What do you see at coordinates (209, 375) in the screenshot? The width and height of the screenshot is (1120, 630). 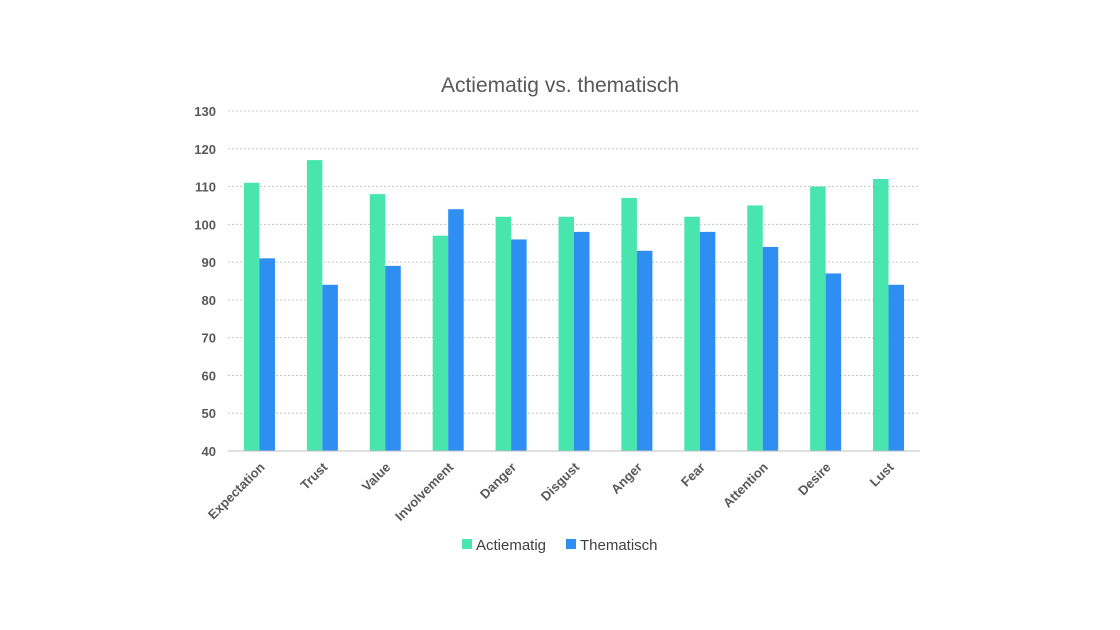 I see `y-tick-label: 60` at bounding box center [209, 375].